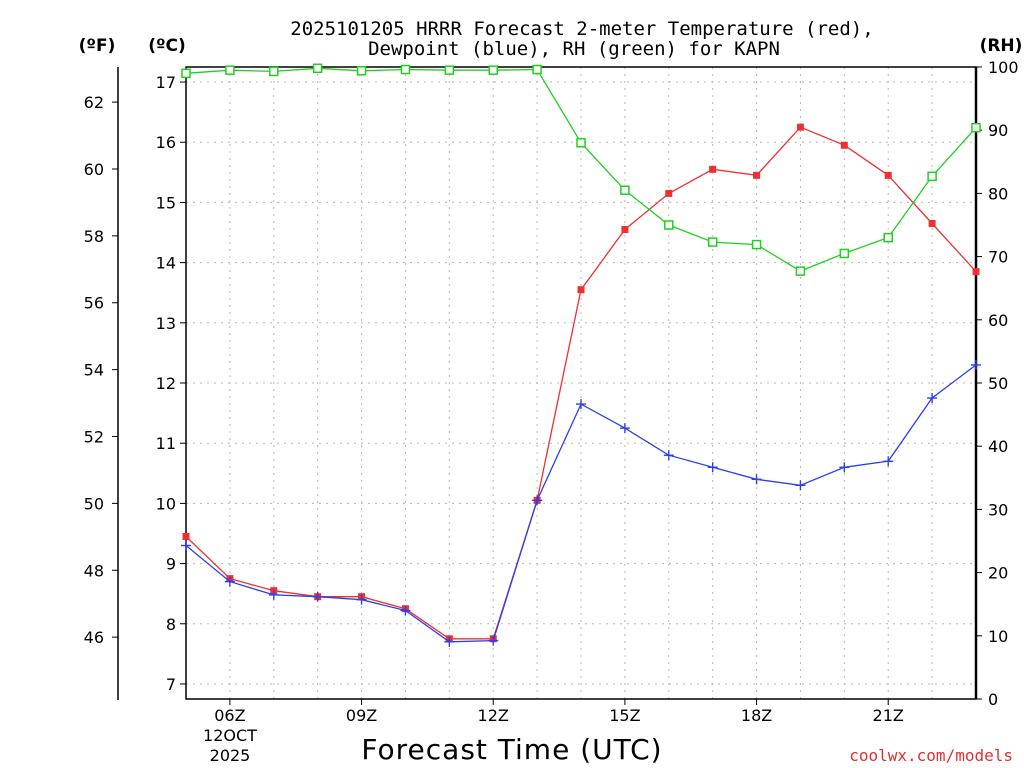 This screenshot has width=1024, height=768. What do you see at coordinates (166, 503) in the screenshot?
I see `celsius-tick-label: 10` at bounding box center [166, 503].